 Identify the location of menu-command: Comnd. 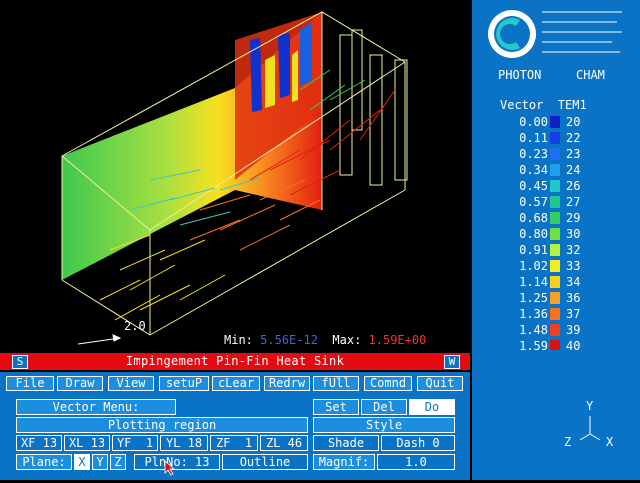
(388, 383).